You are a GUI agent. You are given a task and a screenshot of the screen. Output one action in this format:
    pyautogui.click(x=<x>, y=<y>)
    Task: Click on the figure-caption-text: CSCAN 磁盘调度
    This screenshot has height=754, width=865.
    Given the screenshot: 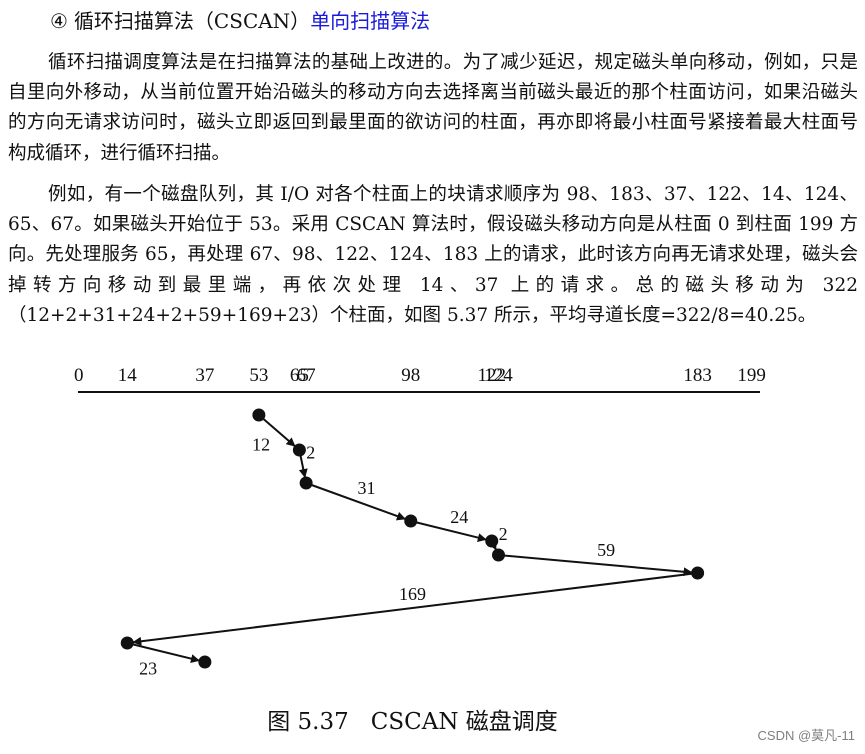 What is the action you would take?
    pyautogui.click(x=464, y=722)
    